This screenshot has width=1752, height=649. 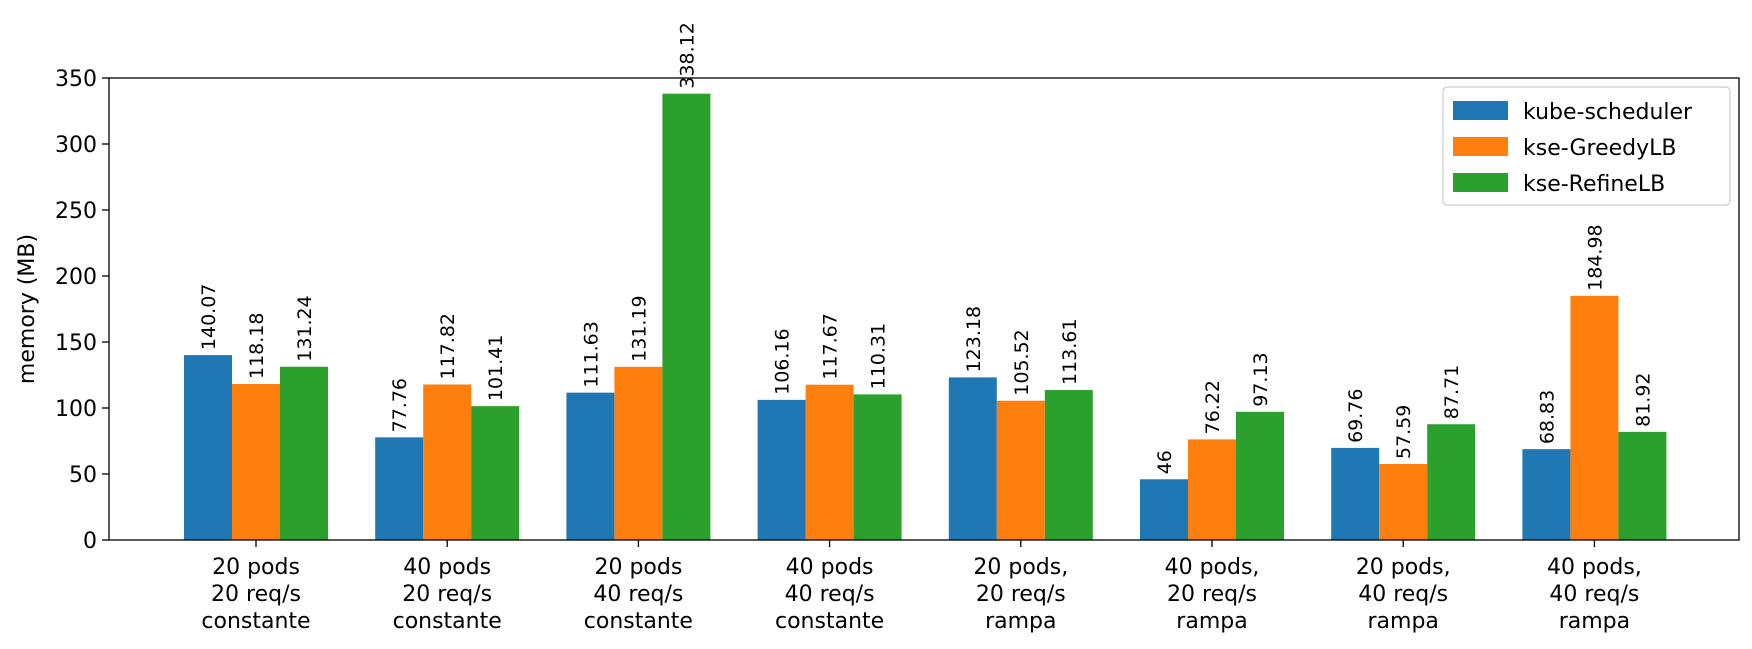 I want to click on data-label: 338.12, so click(x=687, y=55).